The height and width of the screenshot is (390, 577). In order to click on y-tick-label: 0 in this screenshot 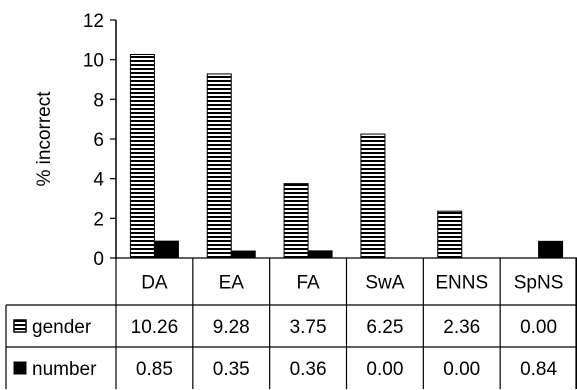, I will do `click(98, 259)`.